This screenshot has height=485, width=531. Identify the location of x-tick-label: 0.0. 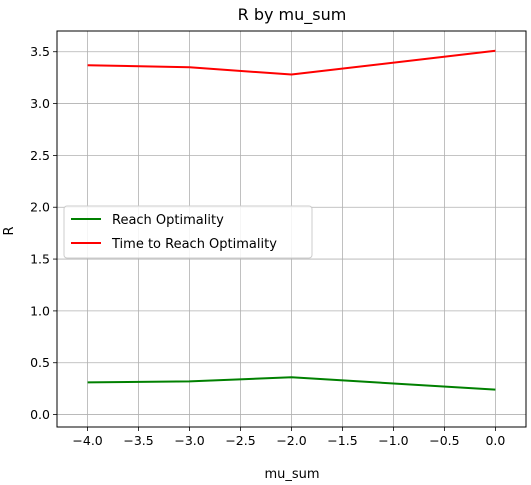
(495, 440).